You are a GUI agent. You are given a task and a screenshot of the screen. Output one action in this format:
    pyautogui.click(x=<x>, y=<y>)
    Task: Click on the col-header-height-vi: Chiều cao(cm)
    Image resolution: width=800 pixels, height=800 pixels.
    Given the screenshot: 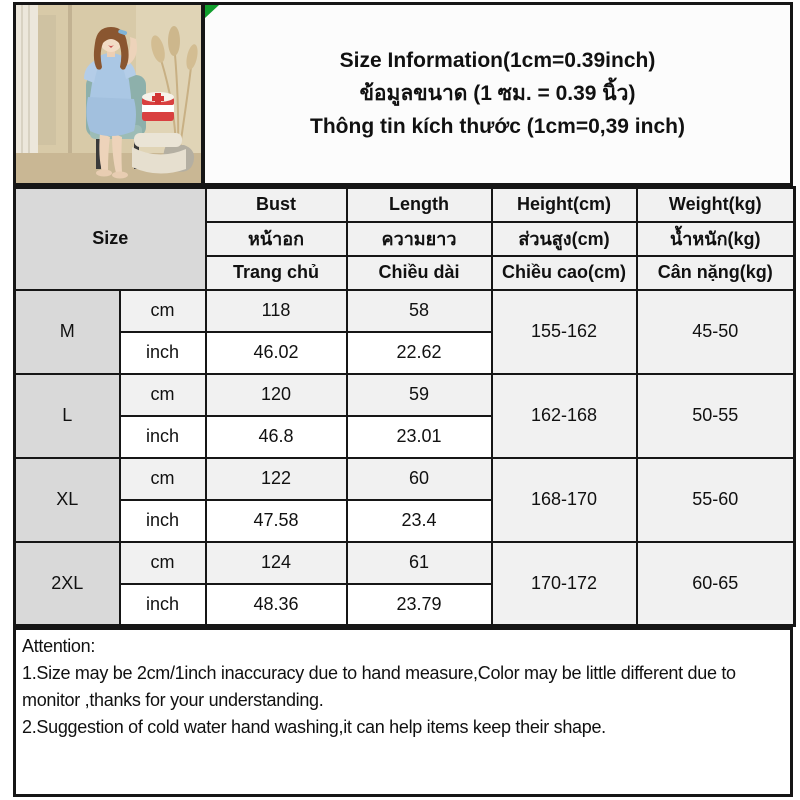 What is the action you would take?
    pyautogui.click(x=564, y=272)
    